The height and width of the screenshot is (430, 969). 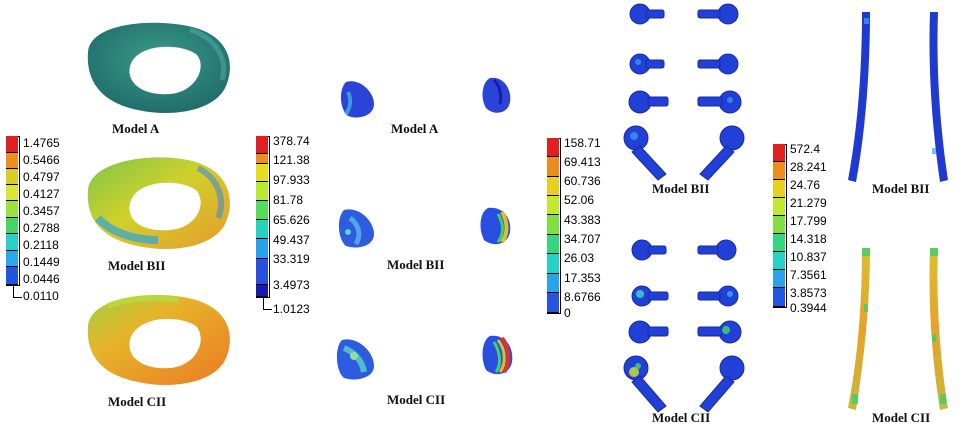 What do you see at coordinates (582, 181) in the screenshot?
I see `legend-tick: 60.736` at bounding box center [582, 181].